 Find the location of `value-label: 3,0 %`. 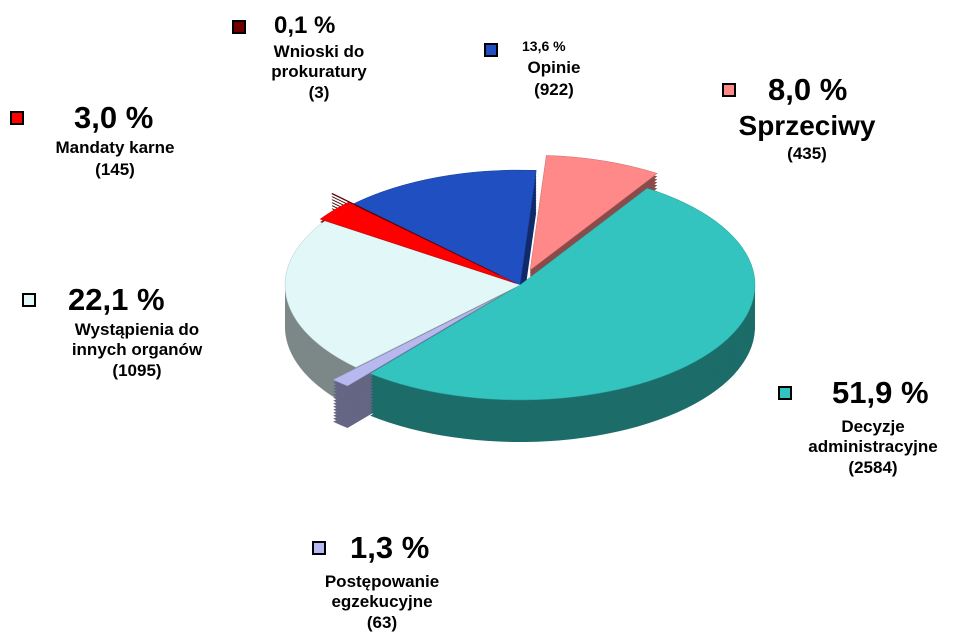

value-label: 3,0 % is located at coordinates (114, 117).